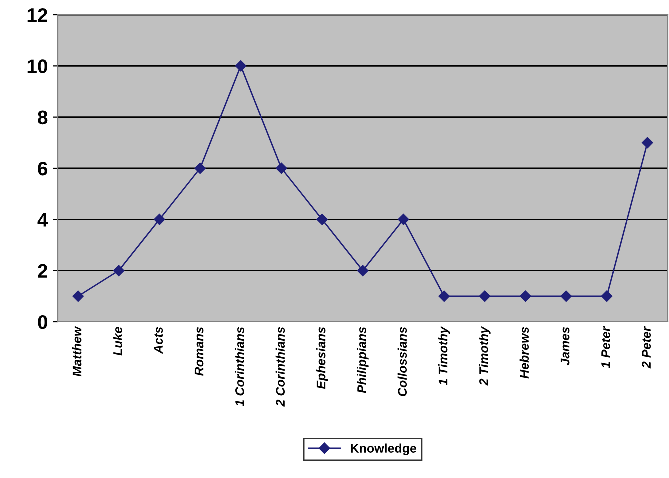 The image size is (669, 478). Describe the element at coordinates (403, 361) in the screenshot. I see `x-tick-label: Collossians` at that location.